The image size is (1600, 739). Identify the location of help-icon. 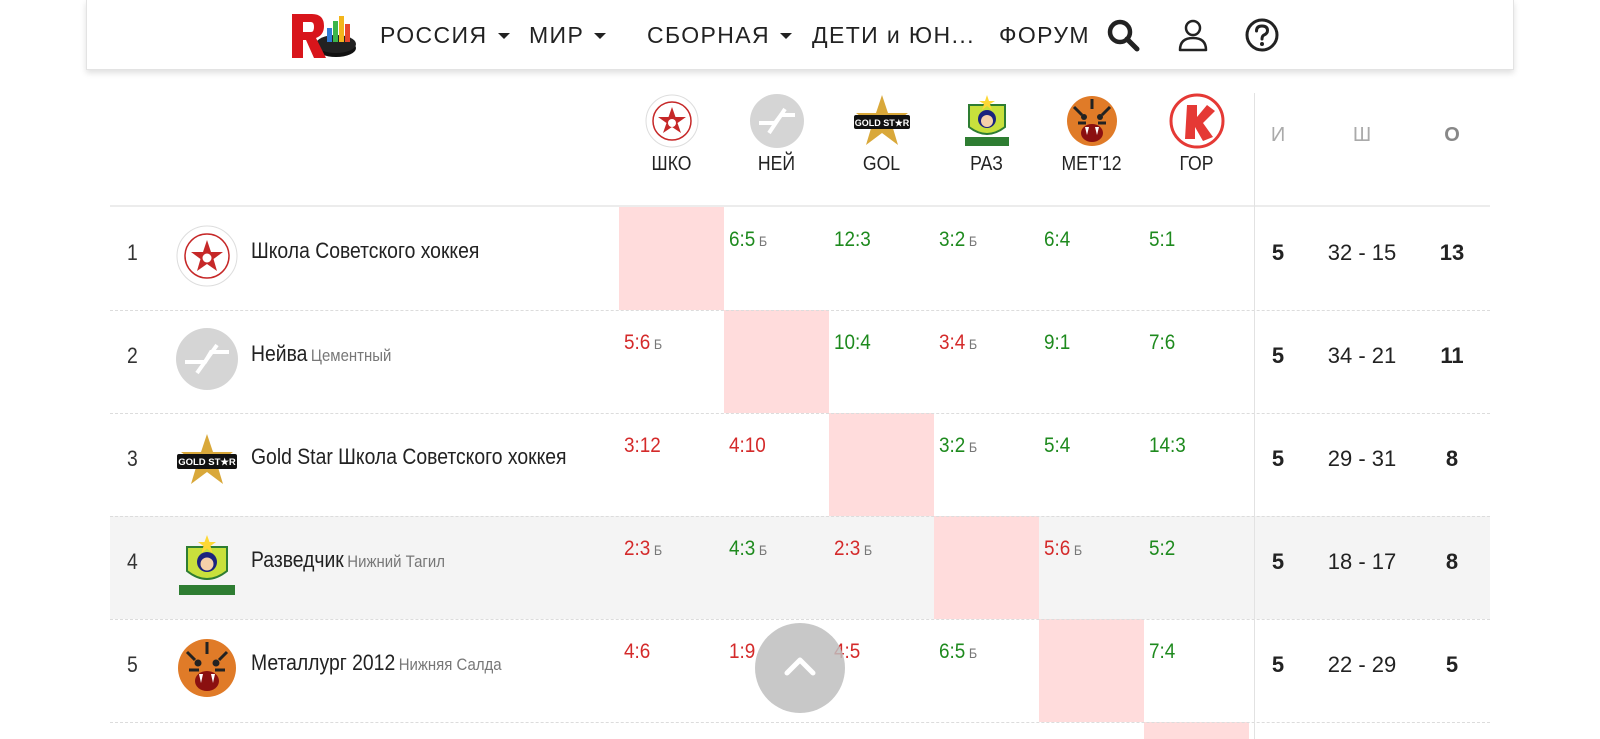
(1262, 35).